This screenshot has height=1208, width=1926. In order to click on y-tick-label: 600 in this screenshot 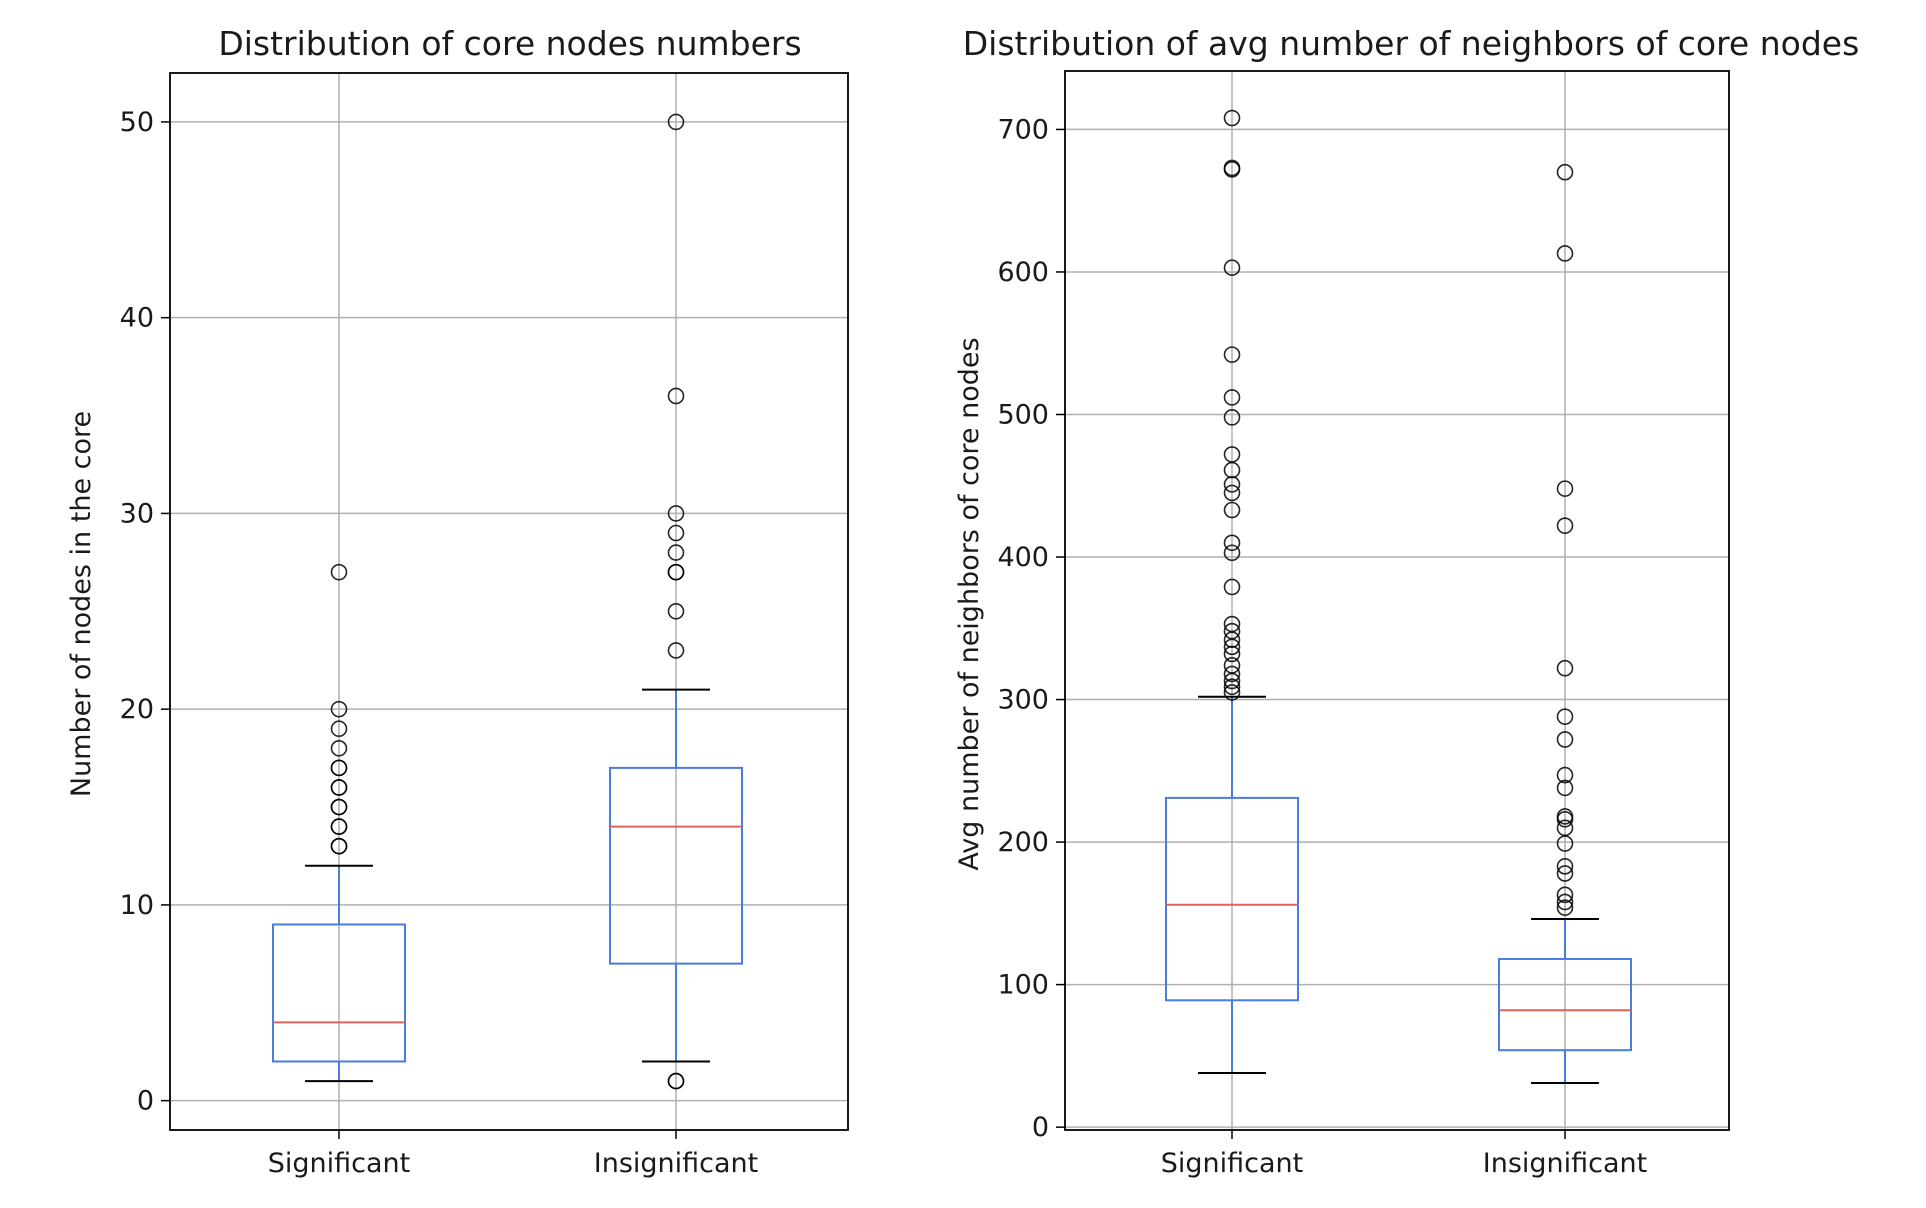, I will do `click(1023, 272)`.